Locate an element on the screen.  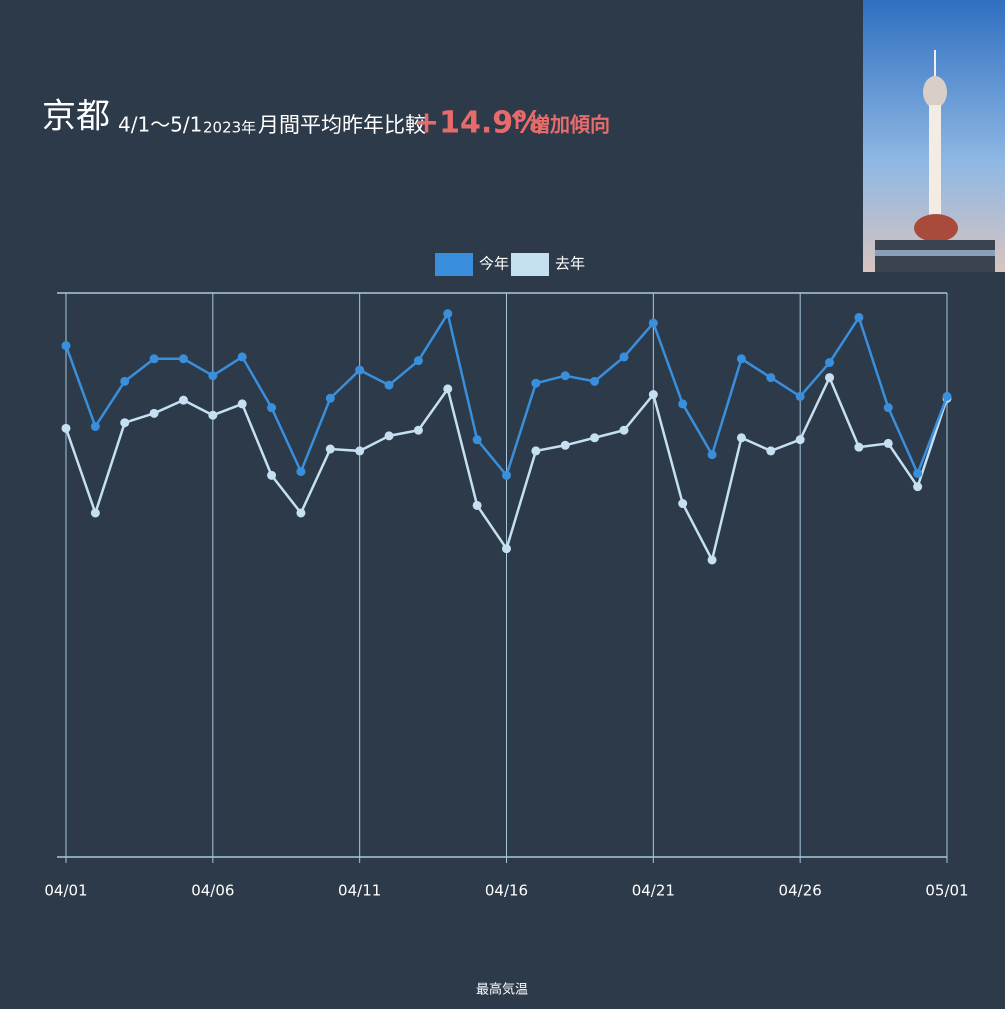
city: 京都 is located at coordinates (76, 117).